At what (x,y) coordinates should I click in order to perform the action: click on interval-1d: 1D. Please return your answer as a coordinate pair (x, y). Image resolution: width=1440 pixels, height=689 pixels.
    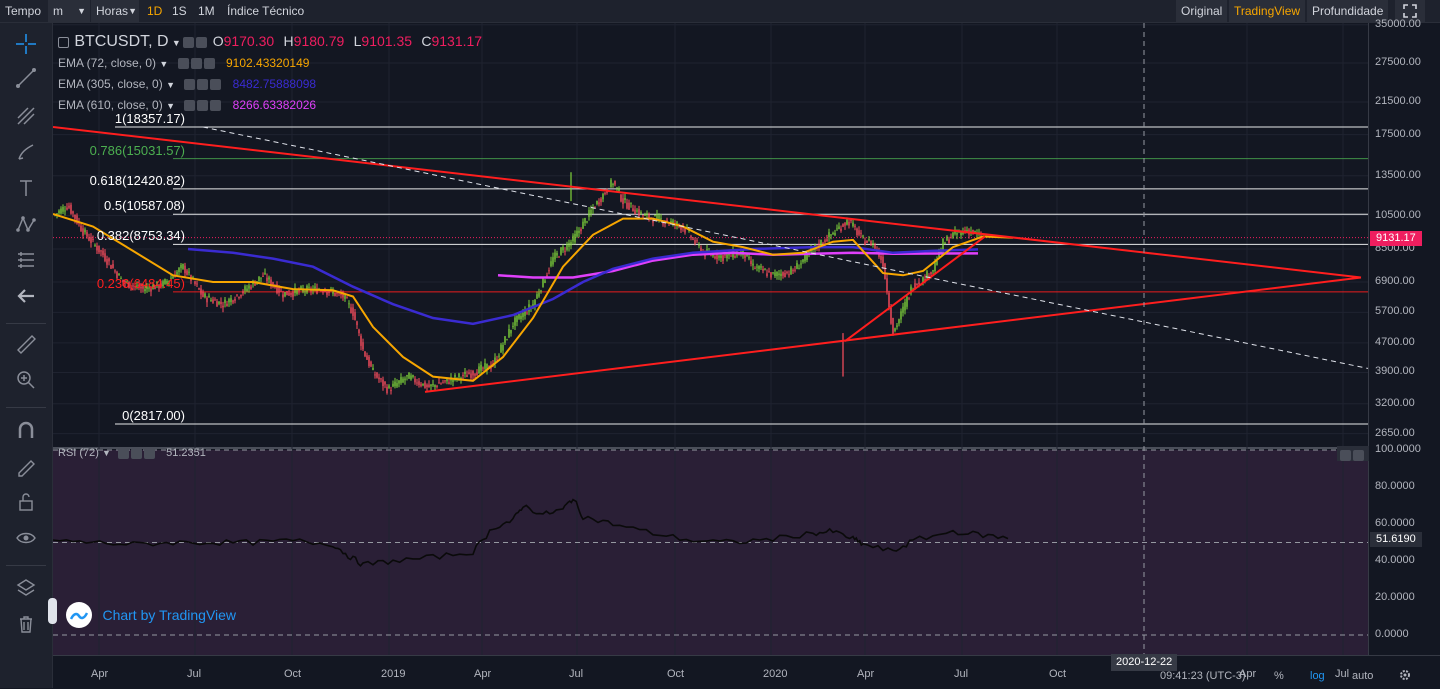
    Looking at the image, I should click on (155, 11).